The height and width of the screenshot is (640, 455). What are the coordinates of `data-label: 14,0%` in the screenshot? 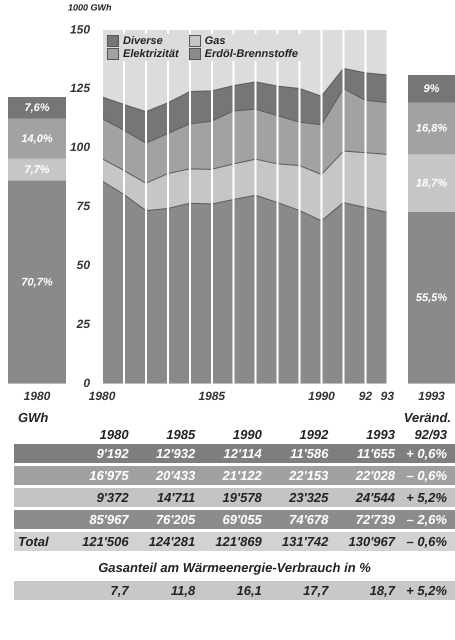 It's located at (37, 138).